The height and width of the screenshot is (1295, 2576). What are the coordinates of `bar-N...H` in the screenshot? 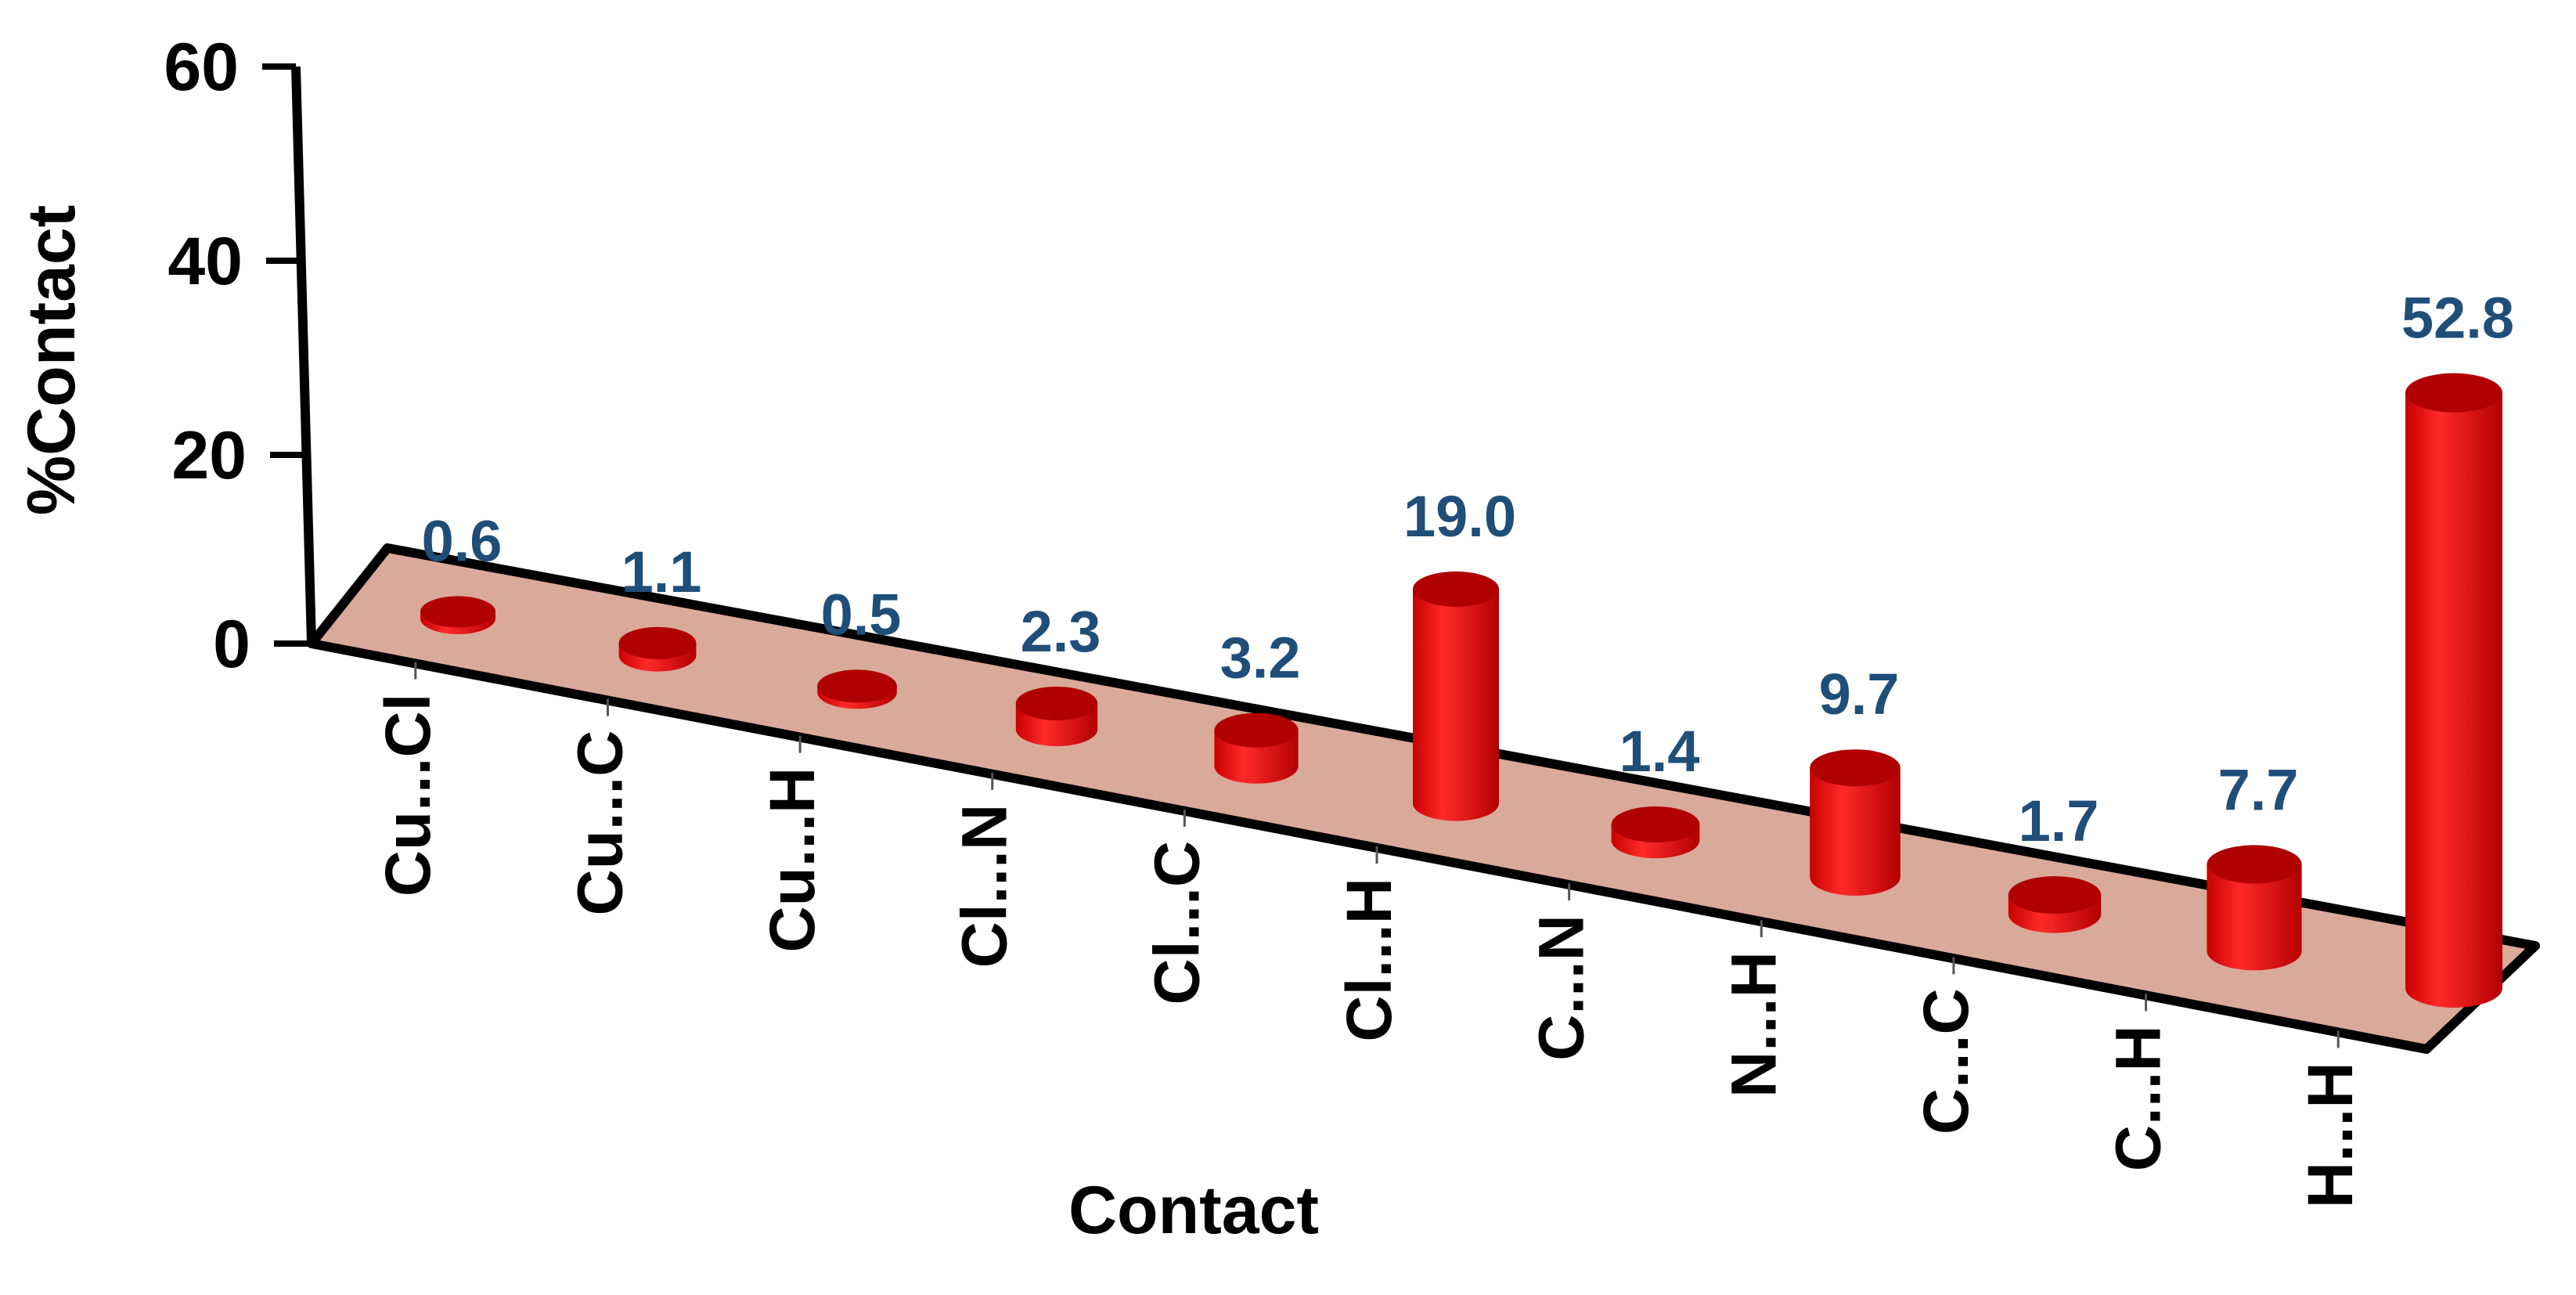 It's located at (1855, 823).